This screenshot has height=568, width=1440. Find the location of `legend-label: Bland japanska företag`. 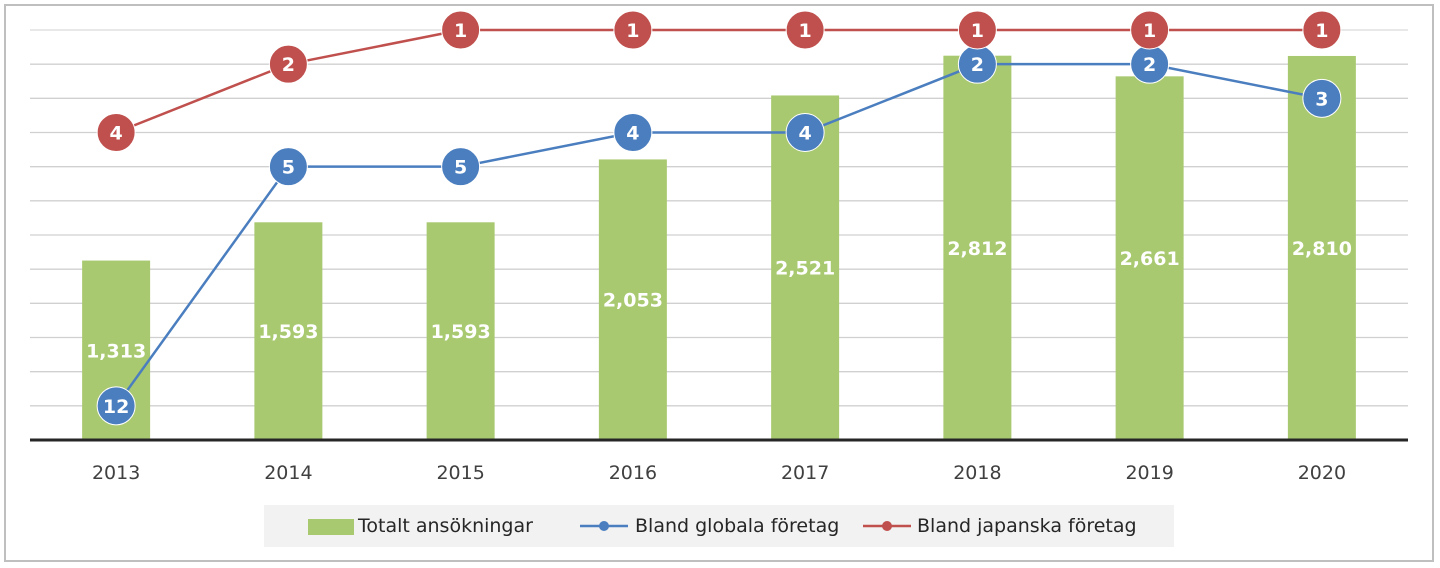

legend-label: Bland japanska företag is located at coordinates (1027, 526).